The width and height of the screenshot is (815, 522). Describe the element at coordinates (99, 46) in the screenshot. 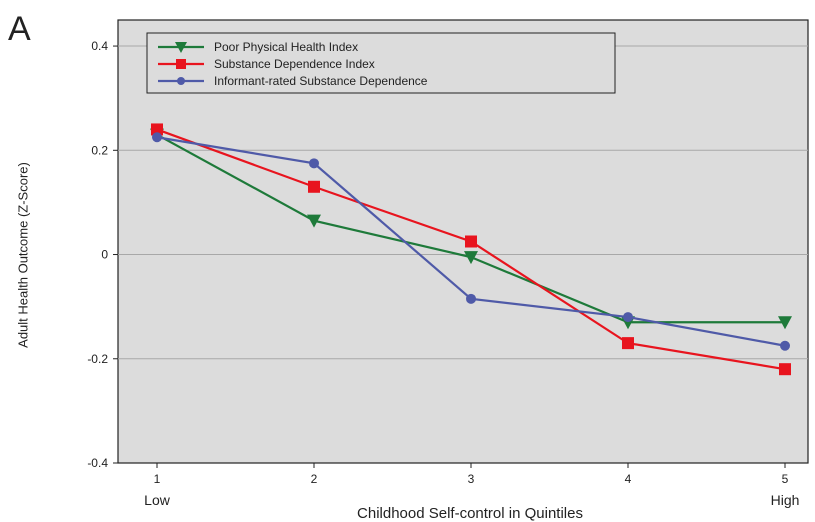

I see `y-tick-label: 0.4` at that location.